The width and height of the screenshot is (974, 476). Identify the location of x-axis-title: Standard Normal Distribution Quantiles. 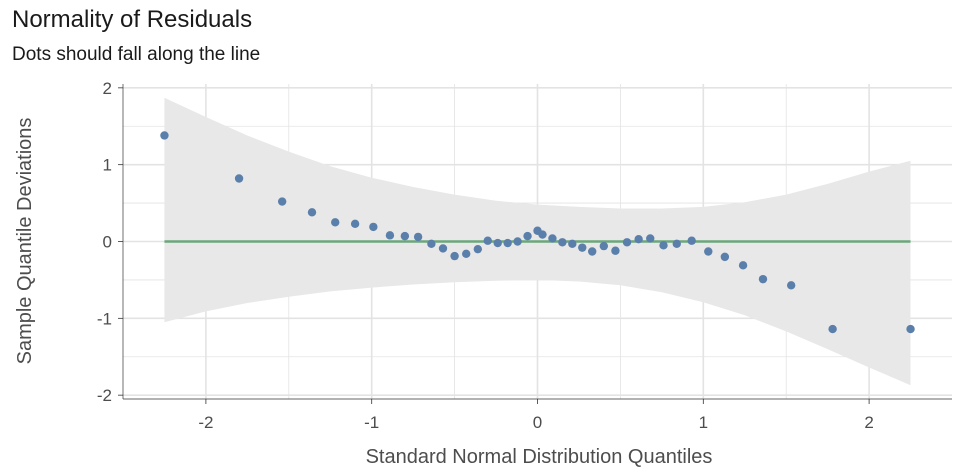
(539, 457).